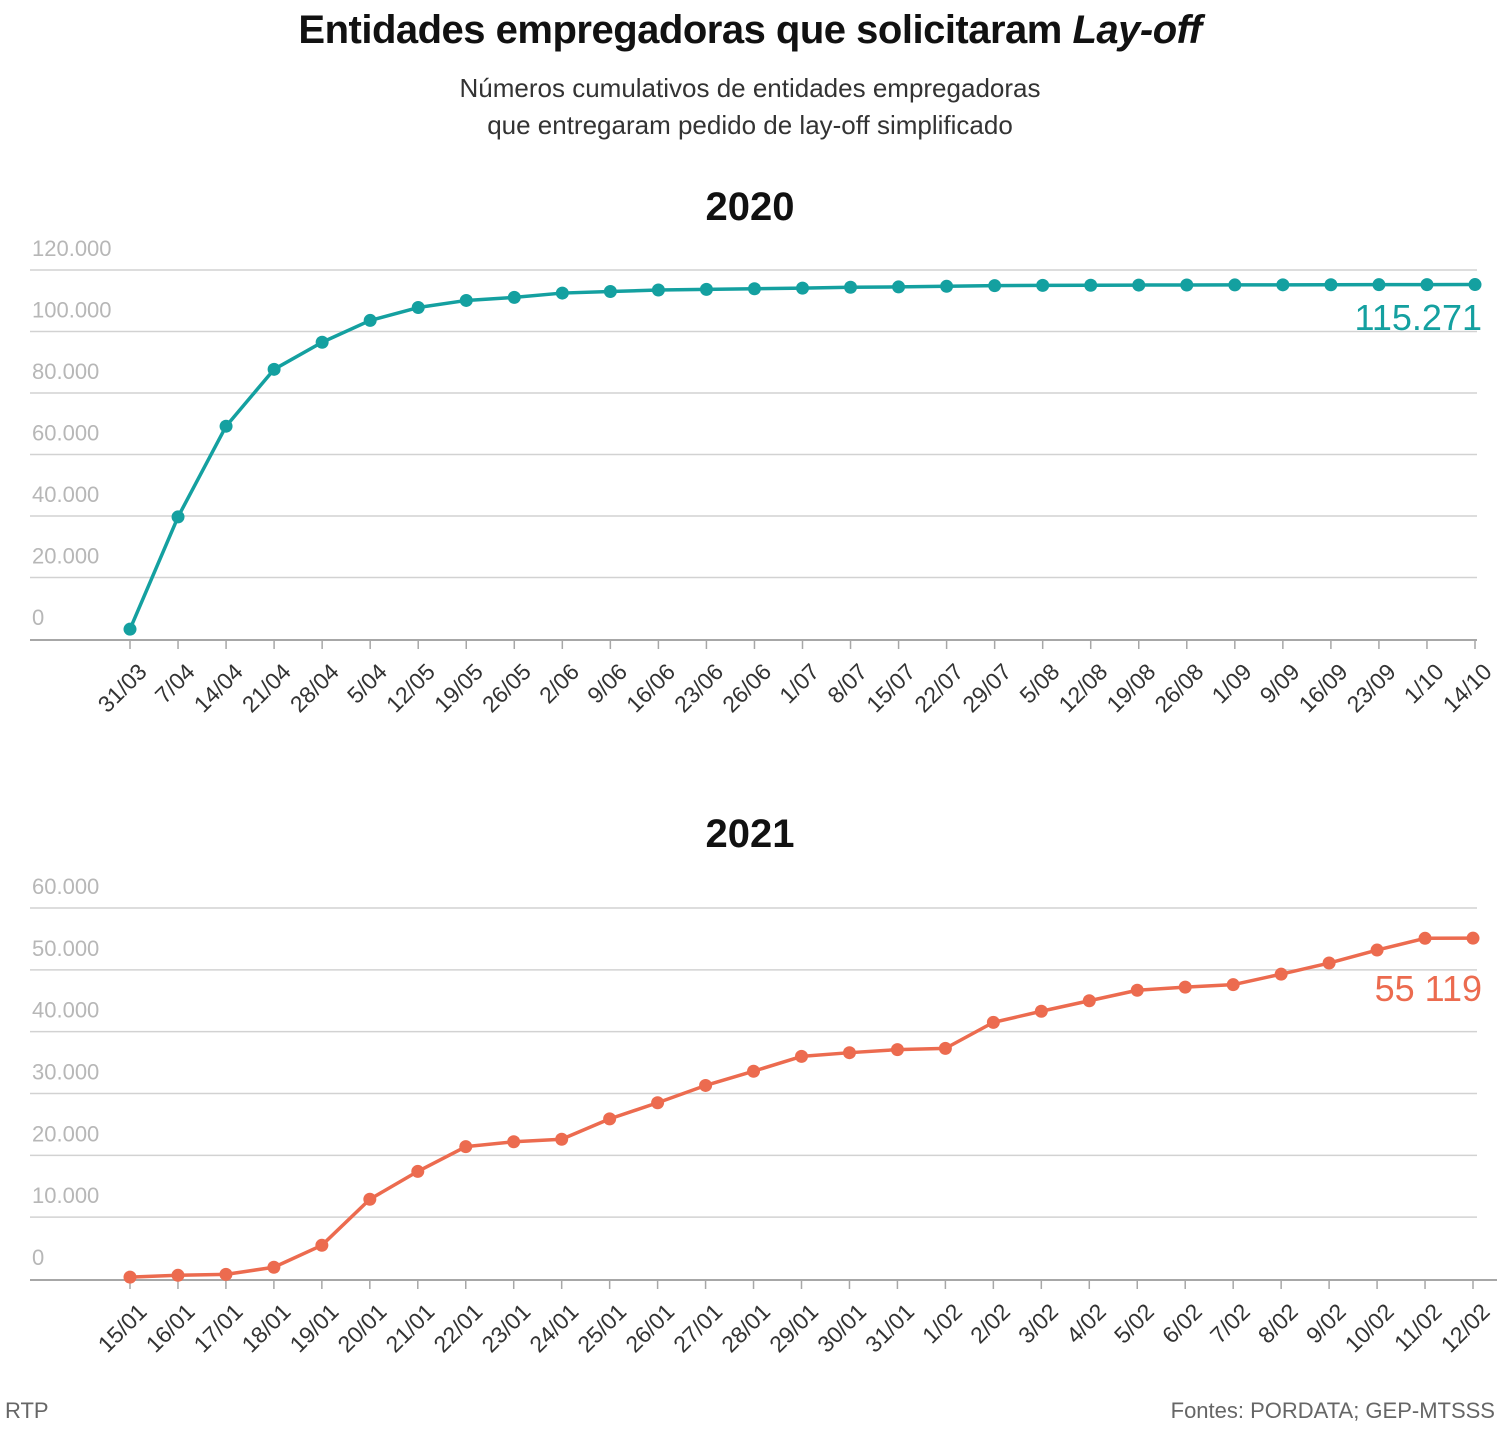 This screenshot has height=1431, width=1500. Describe the element at coordinates (1134, 1323) in the screenshot. I see `x-tick-label: 5/02` at that location.